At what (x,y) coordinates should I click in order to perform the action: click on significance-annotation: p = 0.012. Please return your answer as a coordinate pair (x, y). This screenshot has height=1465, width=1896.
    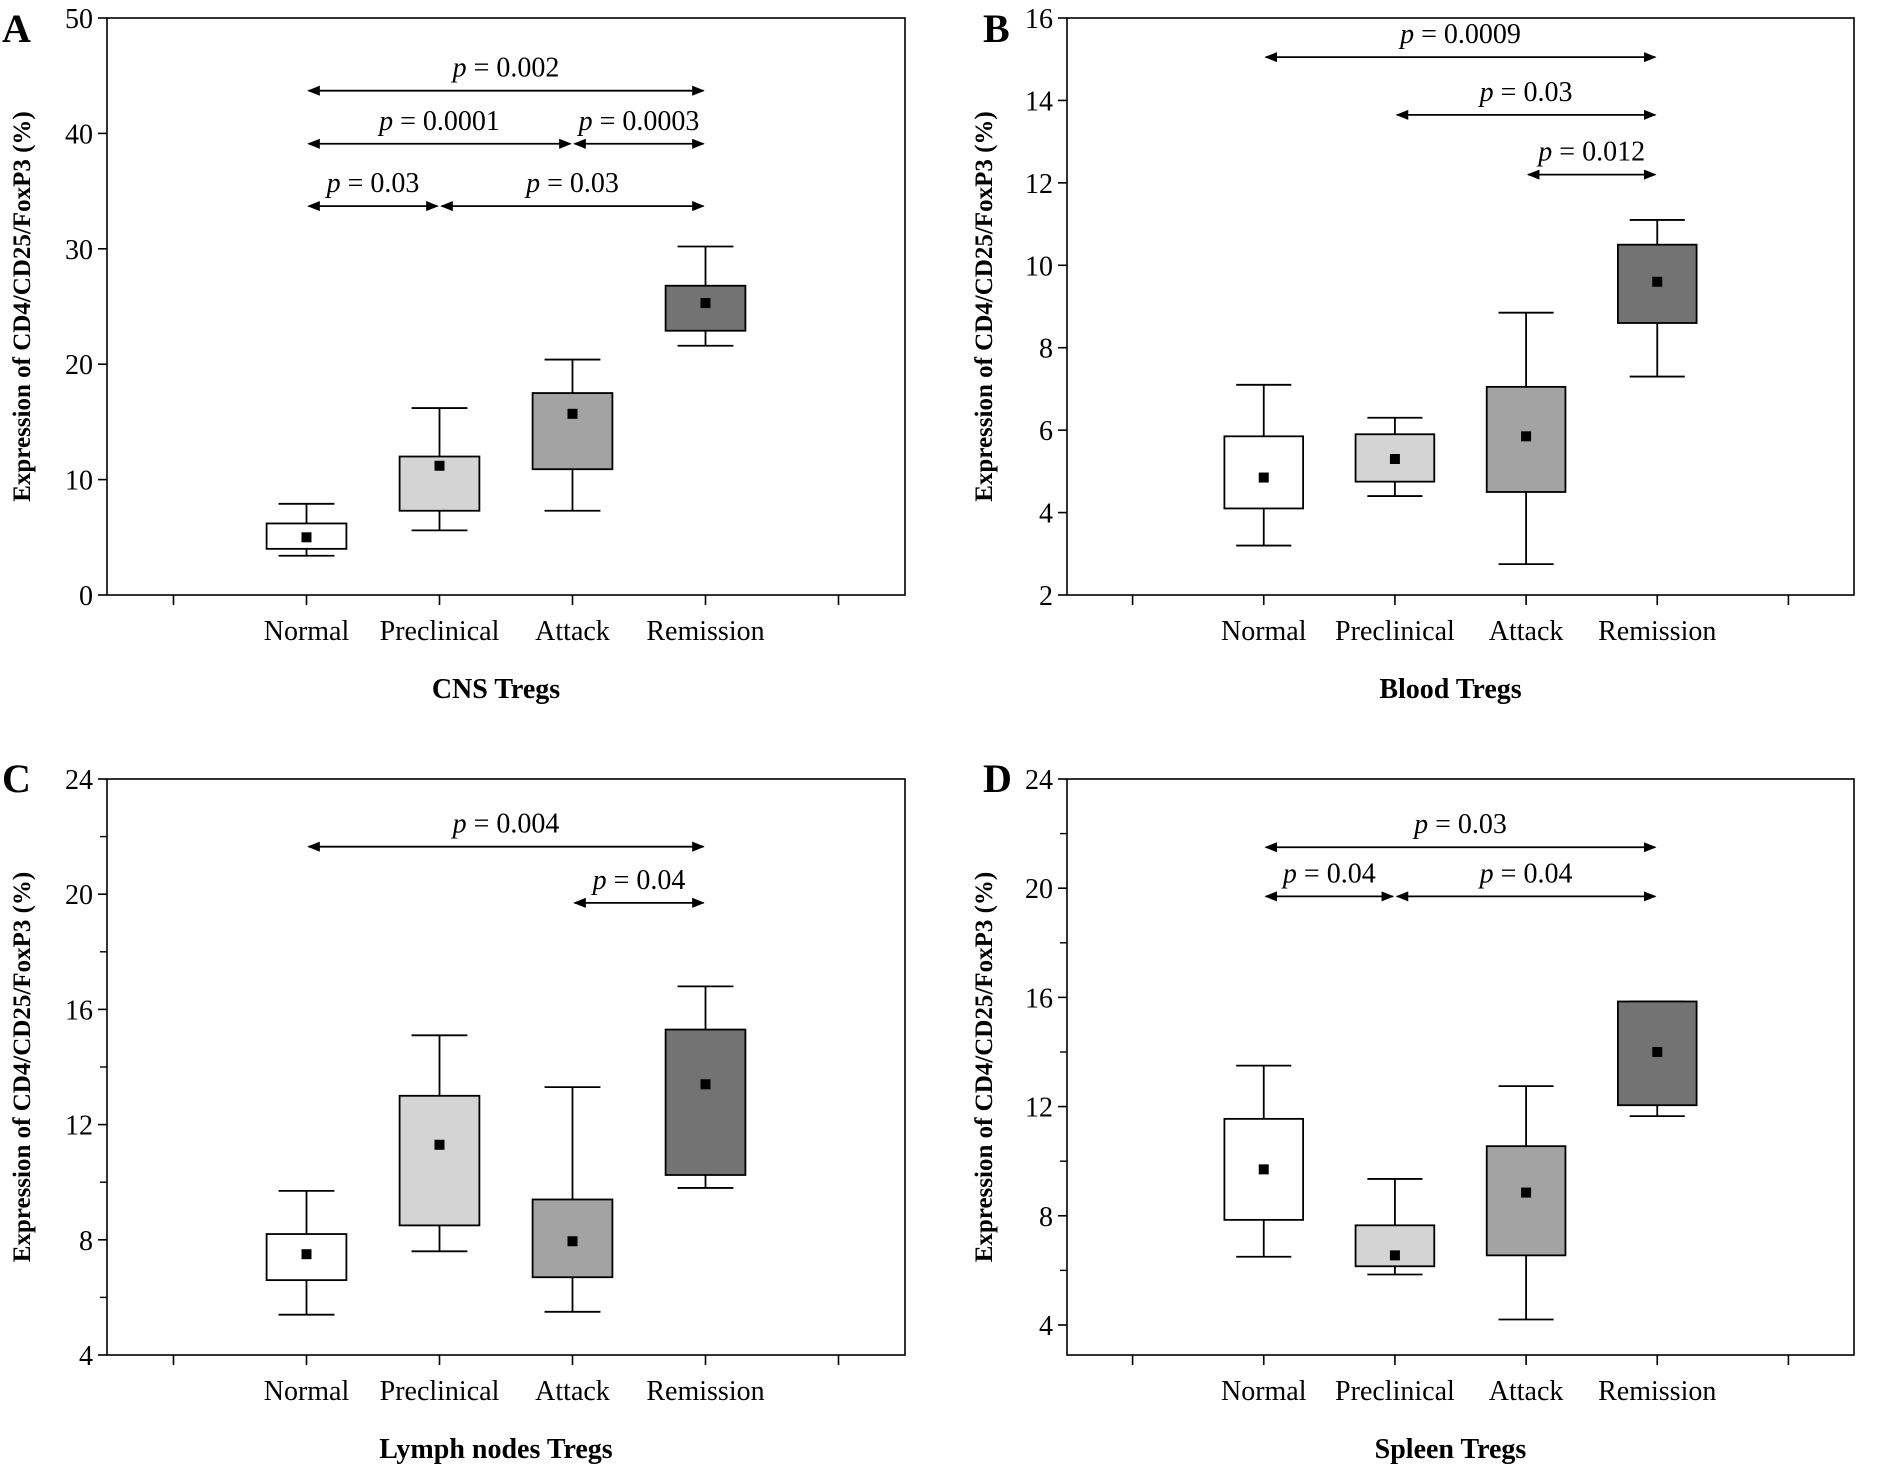
    Looking at the image, I should click on (1591, 158).